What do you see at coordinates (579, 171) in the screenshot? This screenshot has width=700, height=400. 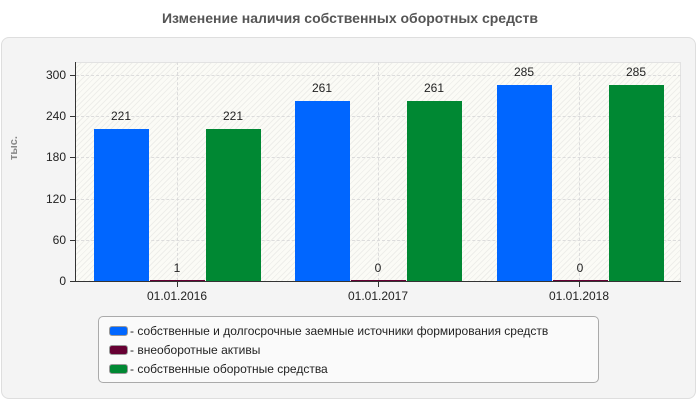 I see `vgrid-2018` at bounding box center [579, 171].